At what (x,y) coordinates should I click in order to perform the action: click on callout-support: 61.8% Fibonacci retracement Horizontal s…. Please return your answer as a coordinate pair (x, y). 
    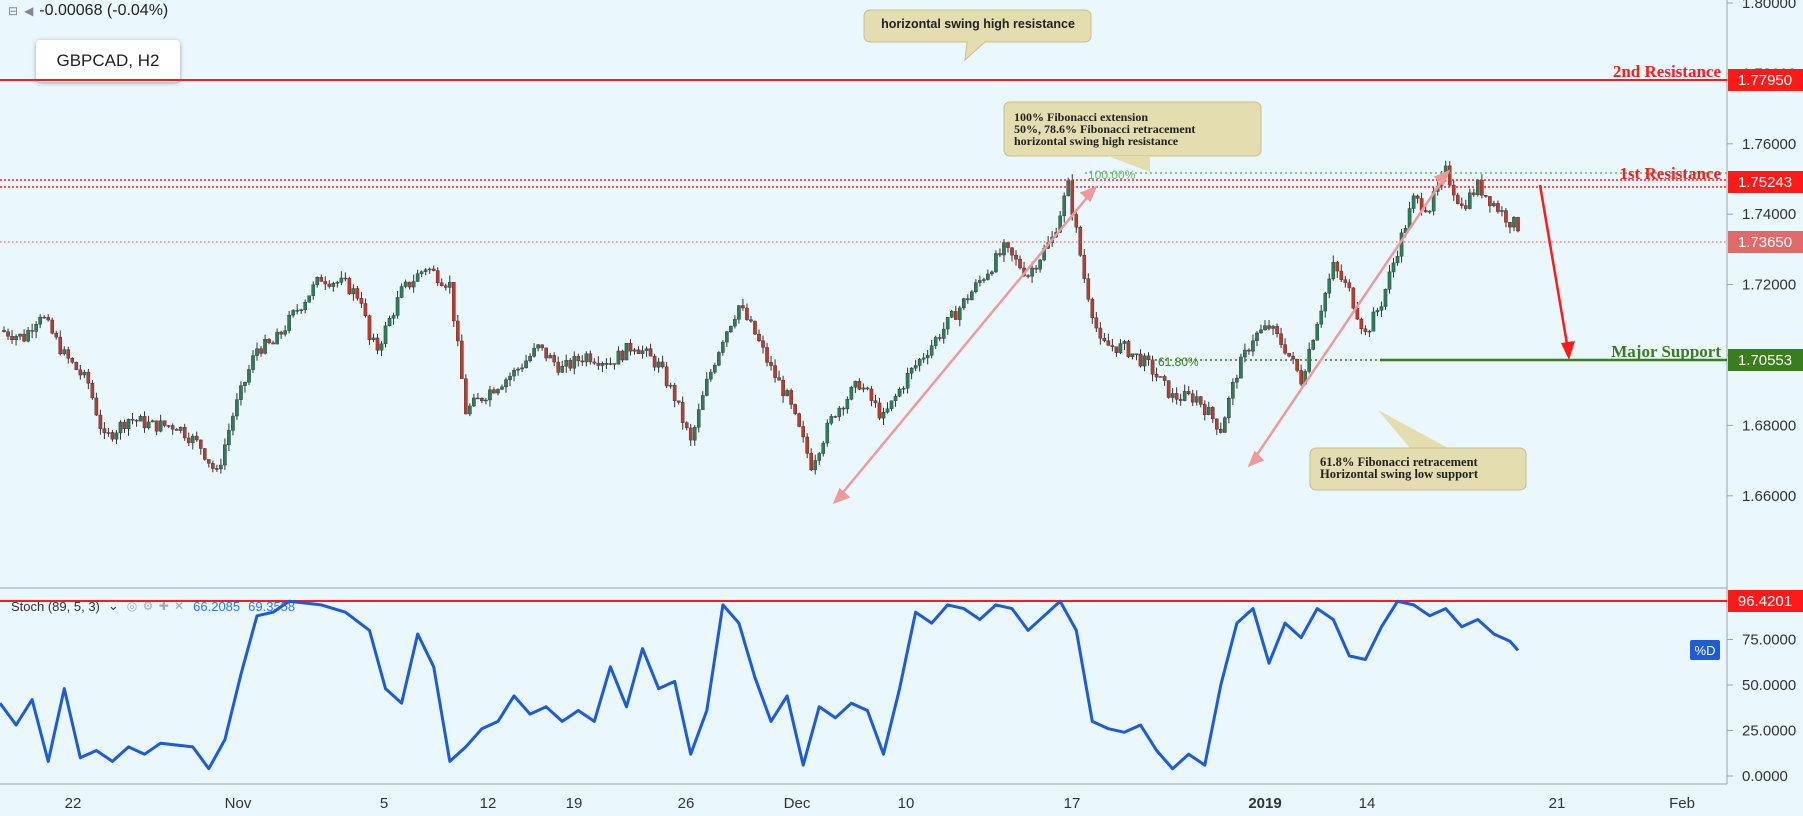
    Looking at the image, I should click on (1418, 450).